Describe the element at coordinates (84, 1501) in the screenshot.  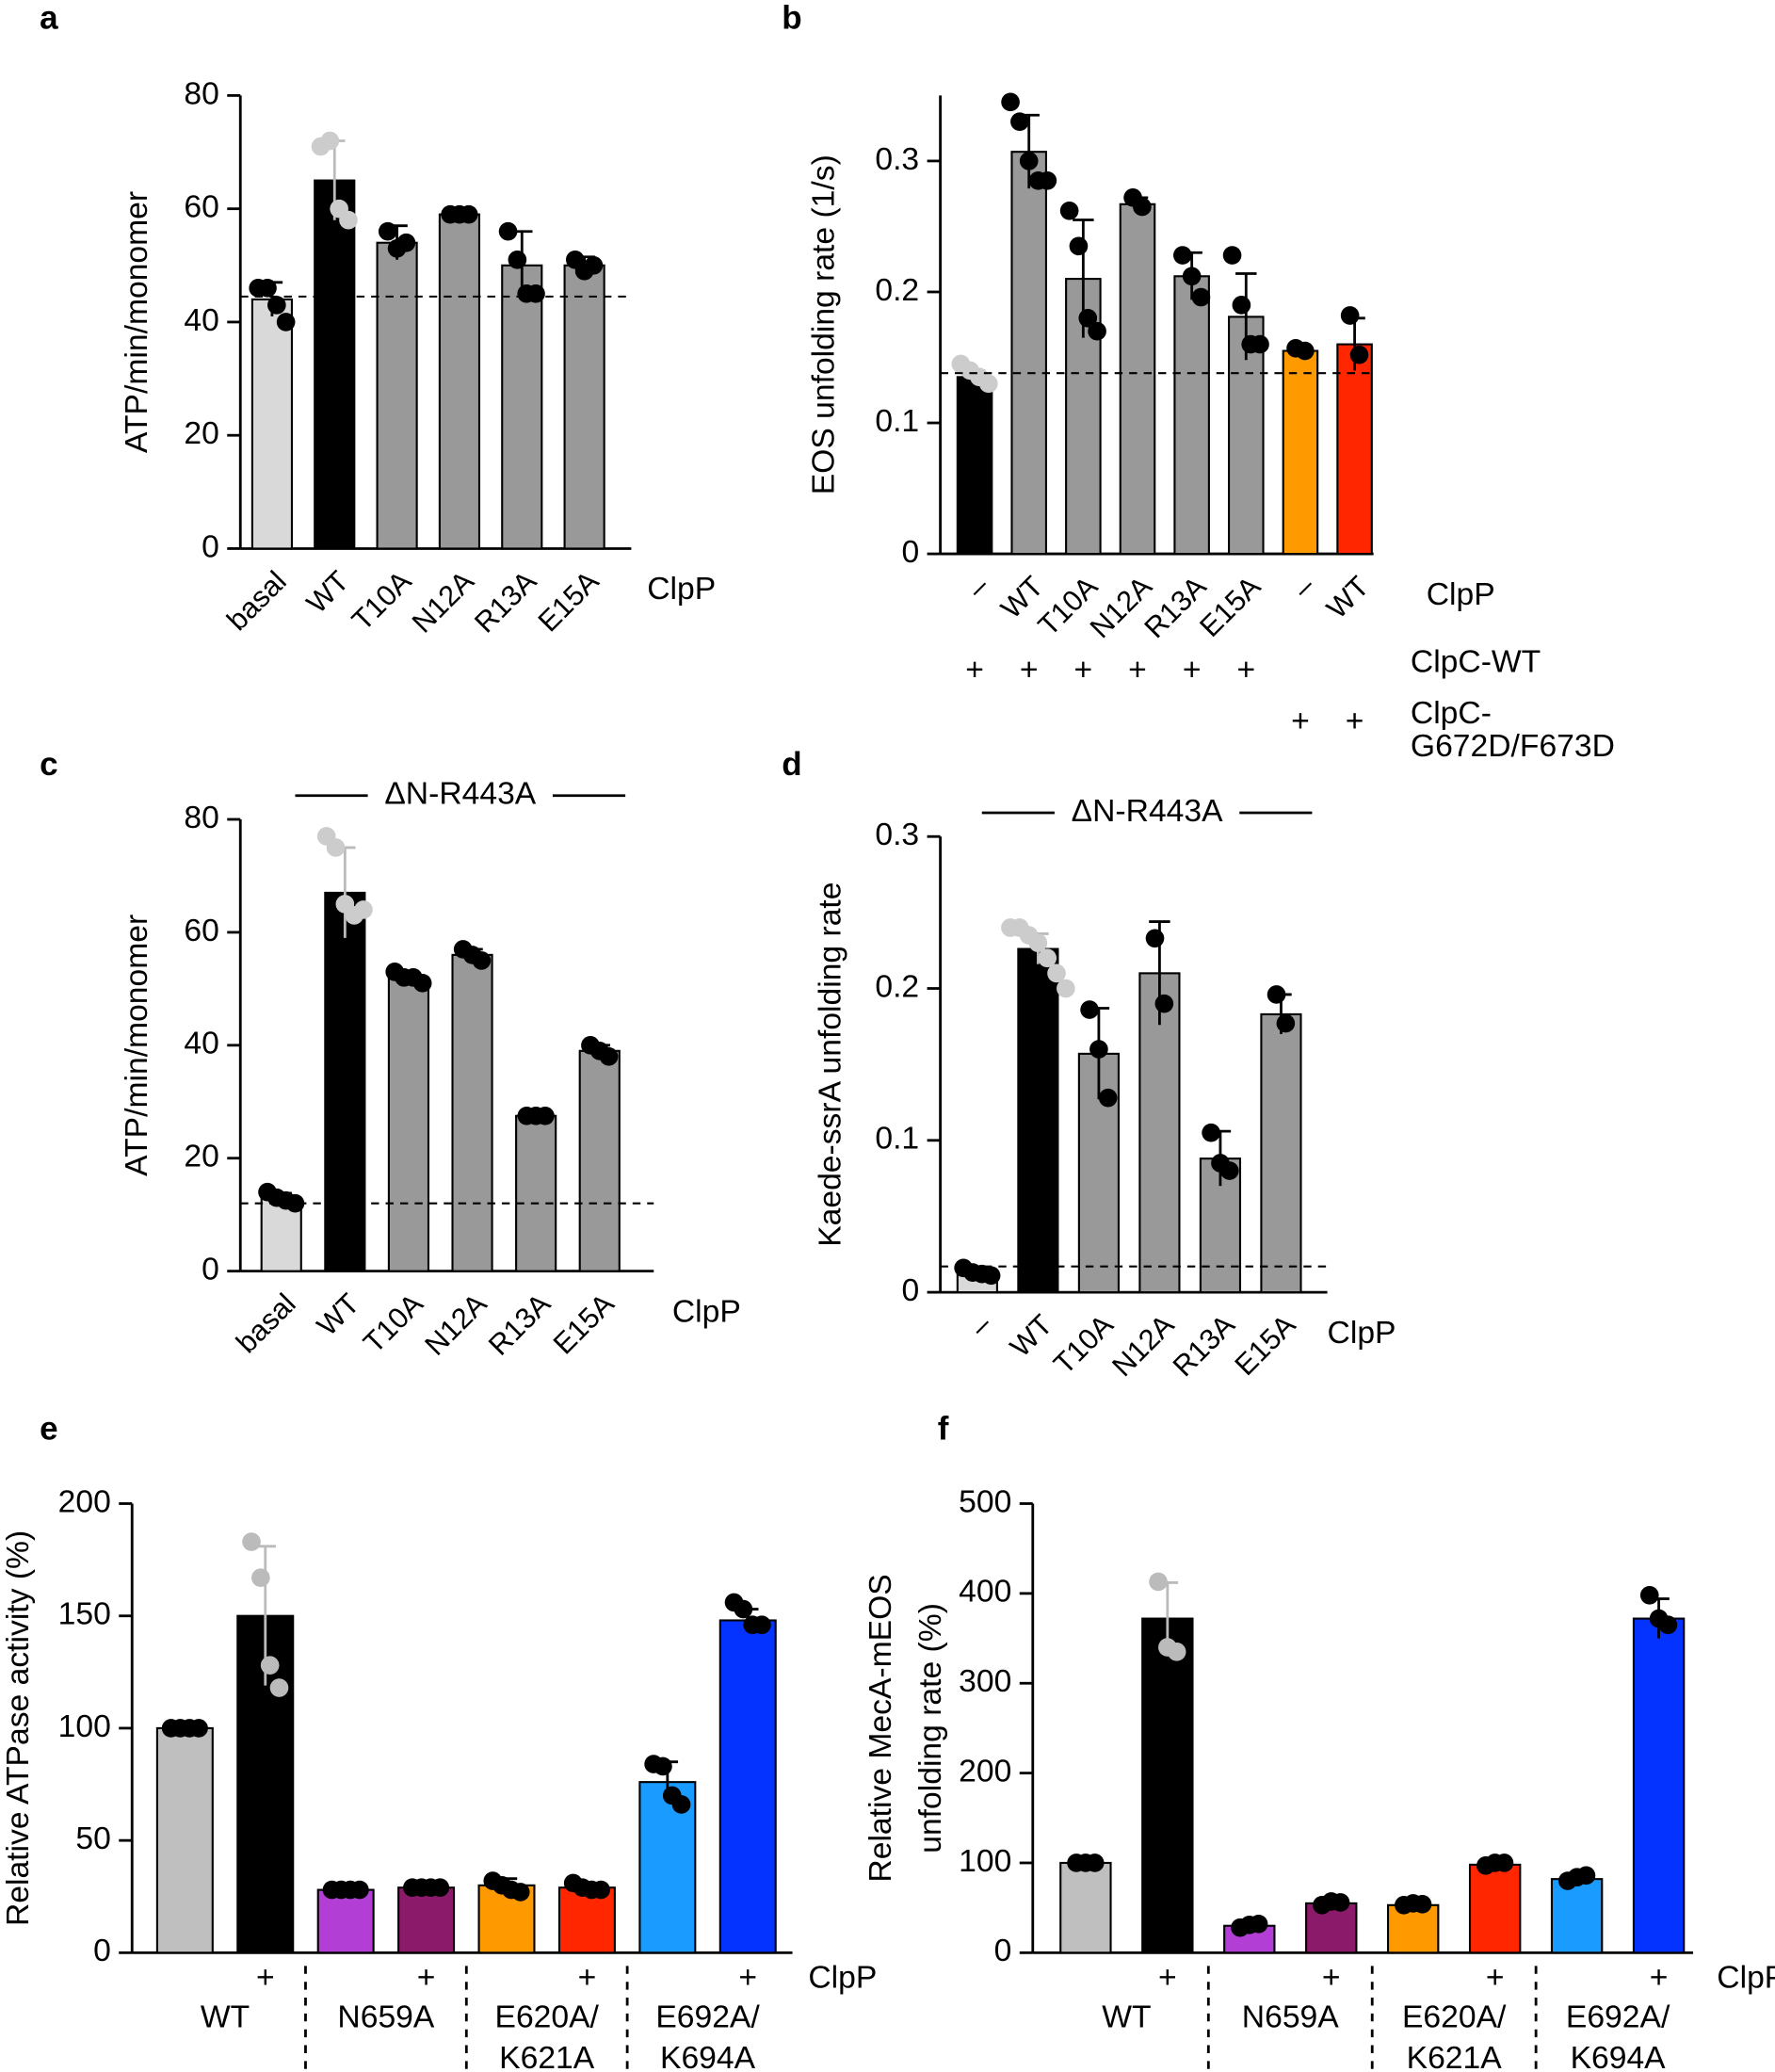
I see `y-tick-label: 200` at that location.